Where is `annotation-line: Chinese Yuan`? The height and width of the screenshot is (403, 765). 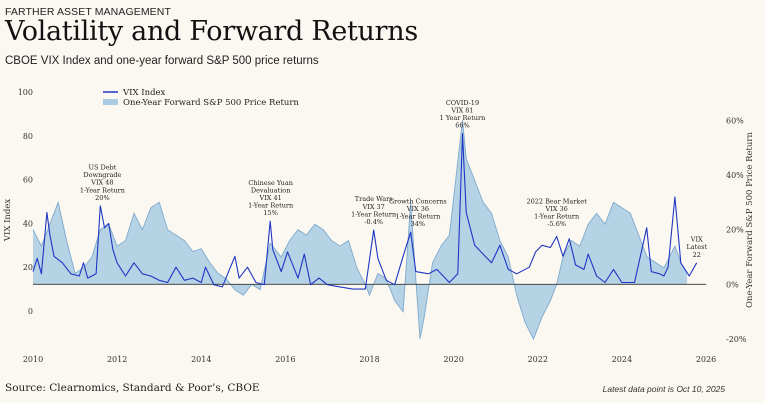 annotation-line: Chinese Yuan is located at coordinates (270, 183).